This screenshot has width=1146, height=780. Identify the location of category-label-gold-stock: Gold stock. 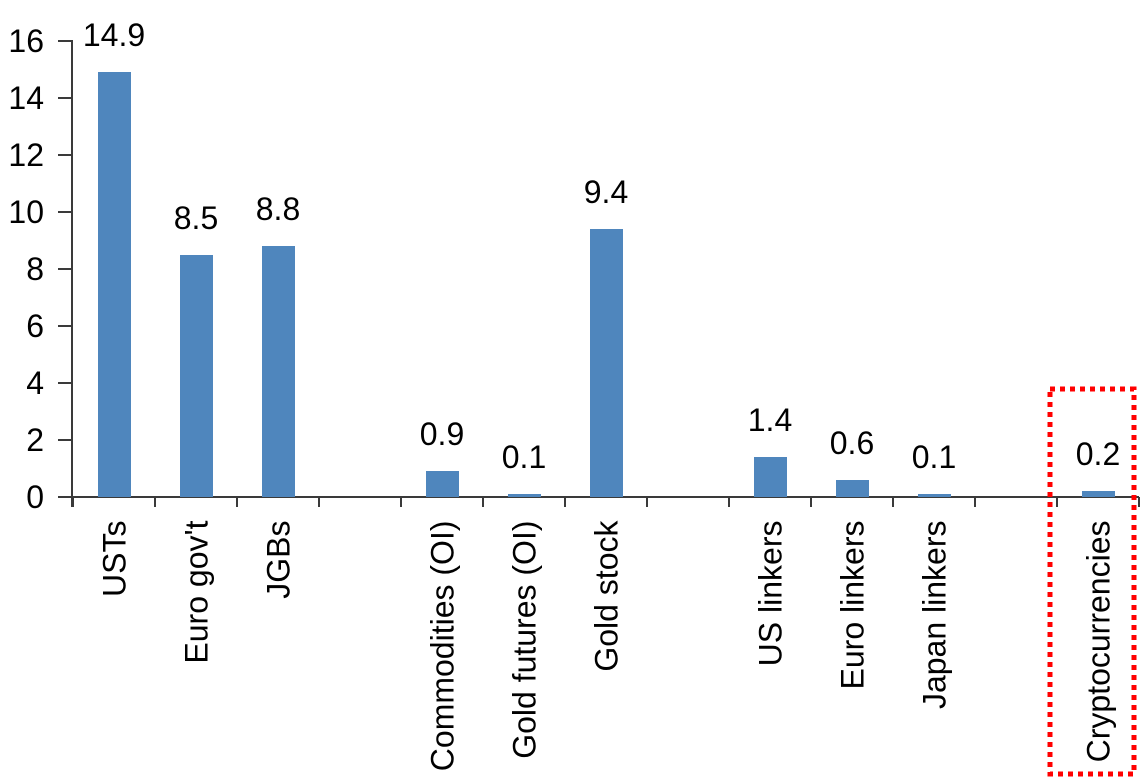
(606, 596).